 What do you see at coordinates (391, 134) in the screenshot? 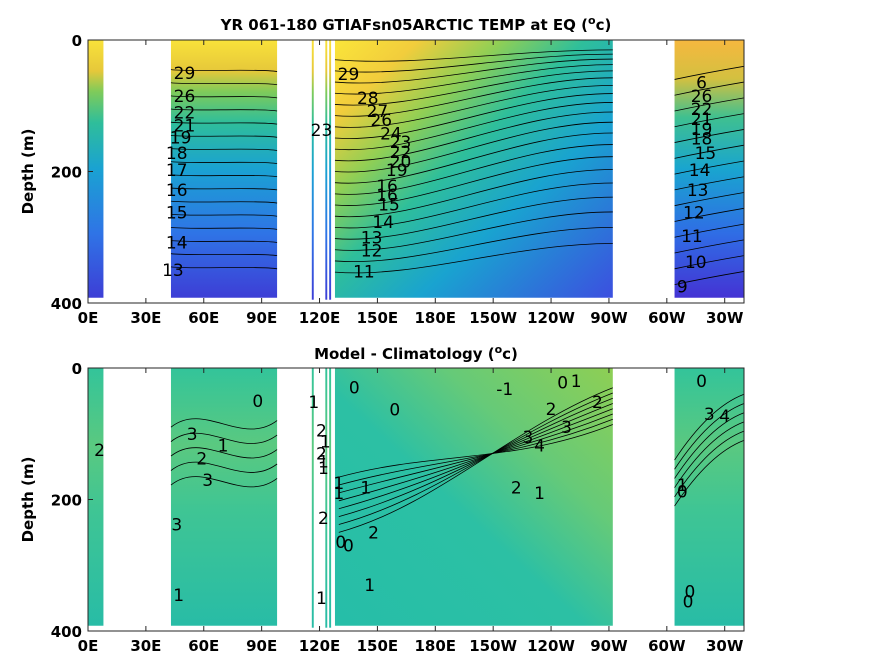
I see `contour-label: 24` at bounding box center [391, 134].